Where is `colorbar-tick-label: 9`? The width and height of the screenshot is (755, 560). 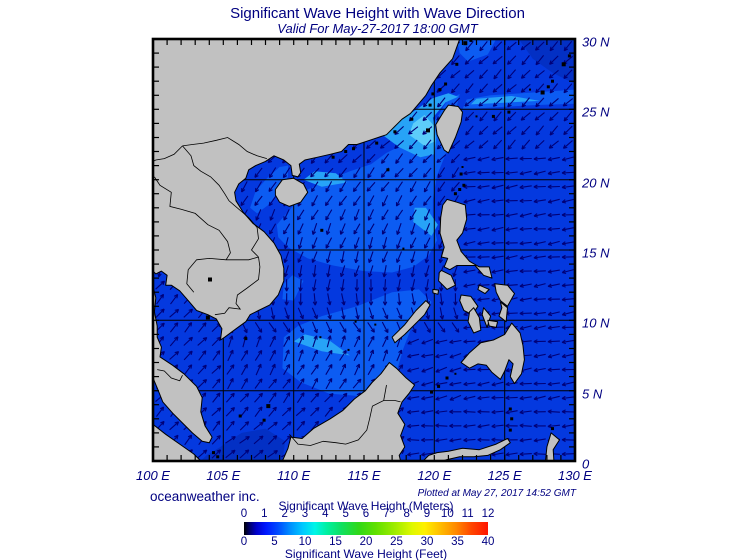
colorbar-tick-label: 9 is located at coordinates (427, 514).